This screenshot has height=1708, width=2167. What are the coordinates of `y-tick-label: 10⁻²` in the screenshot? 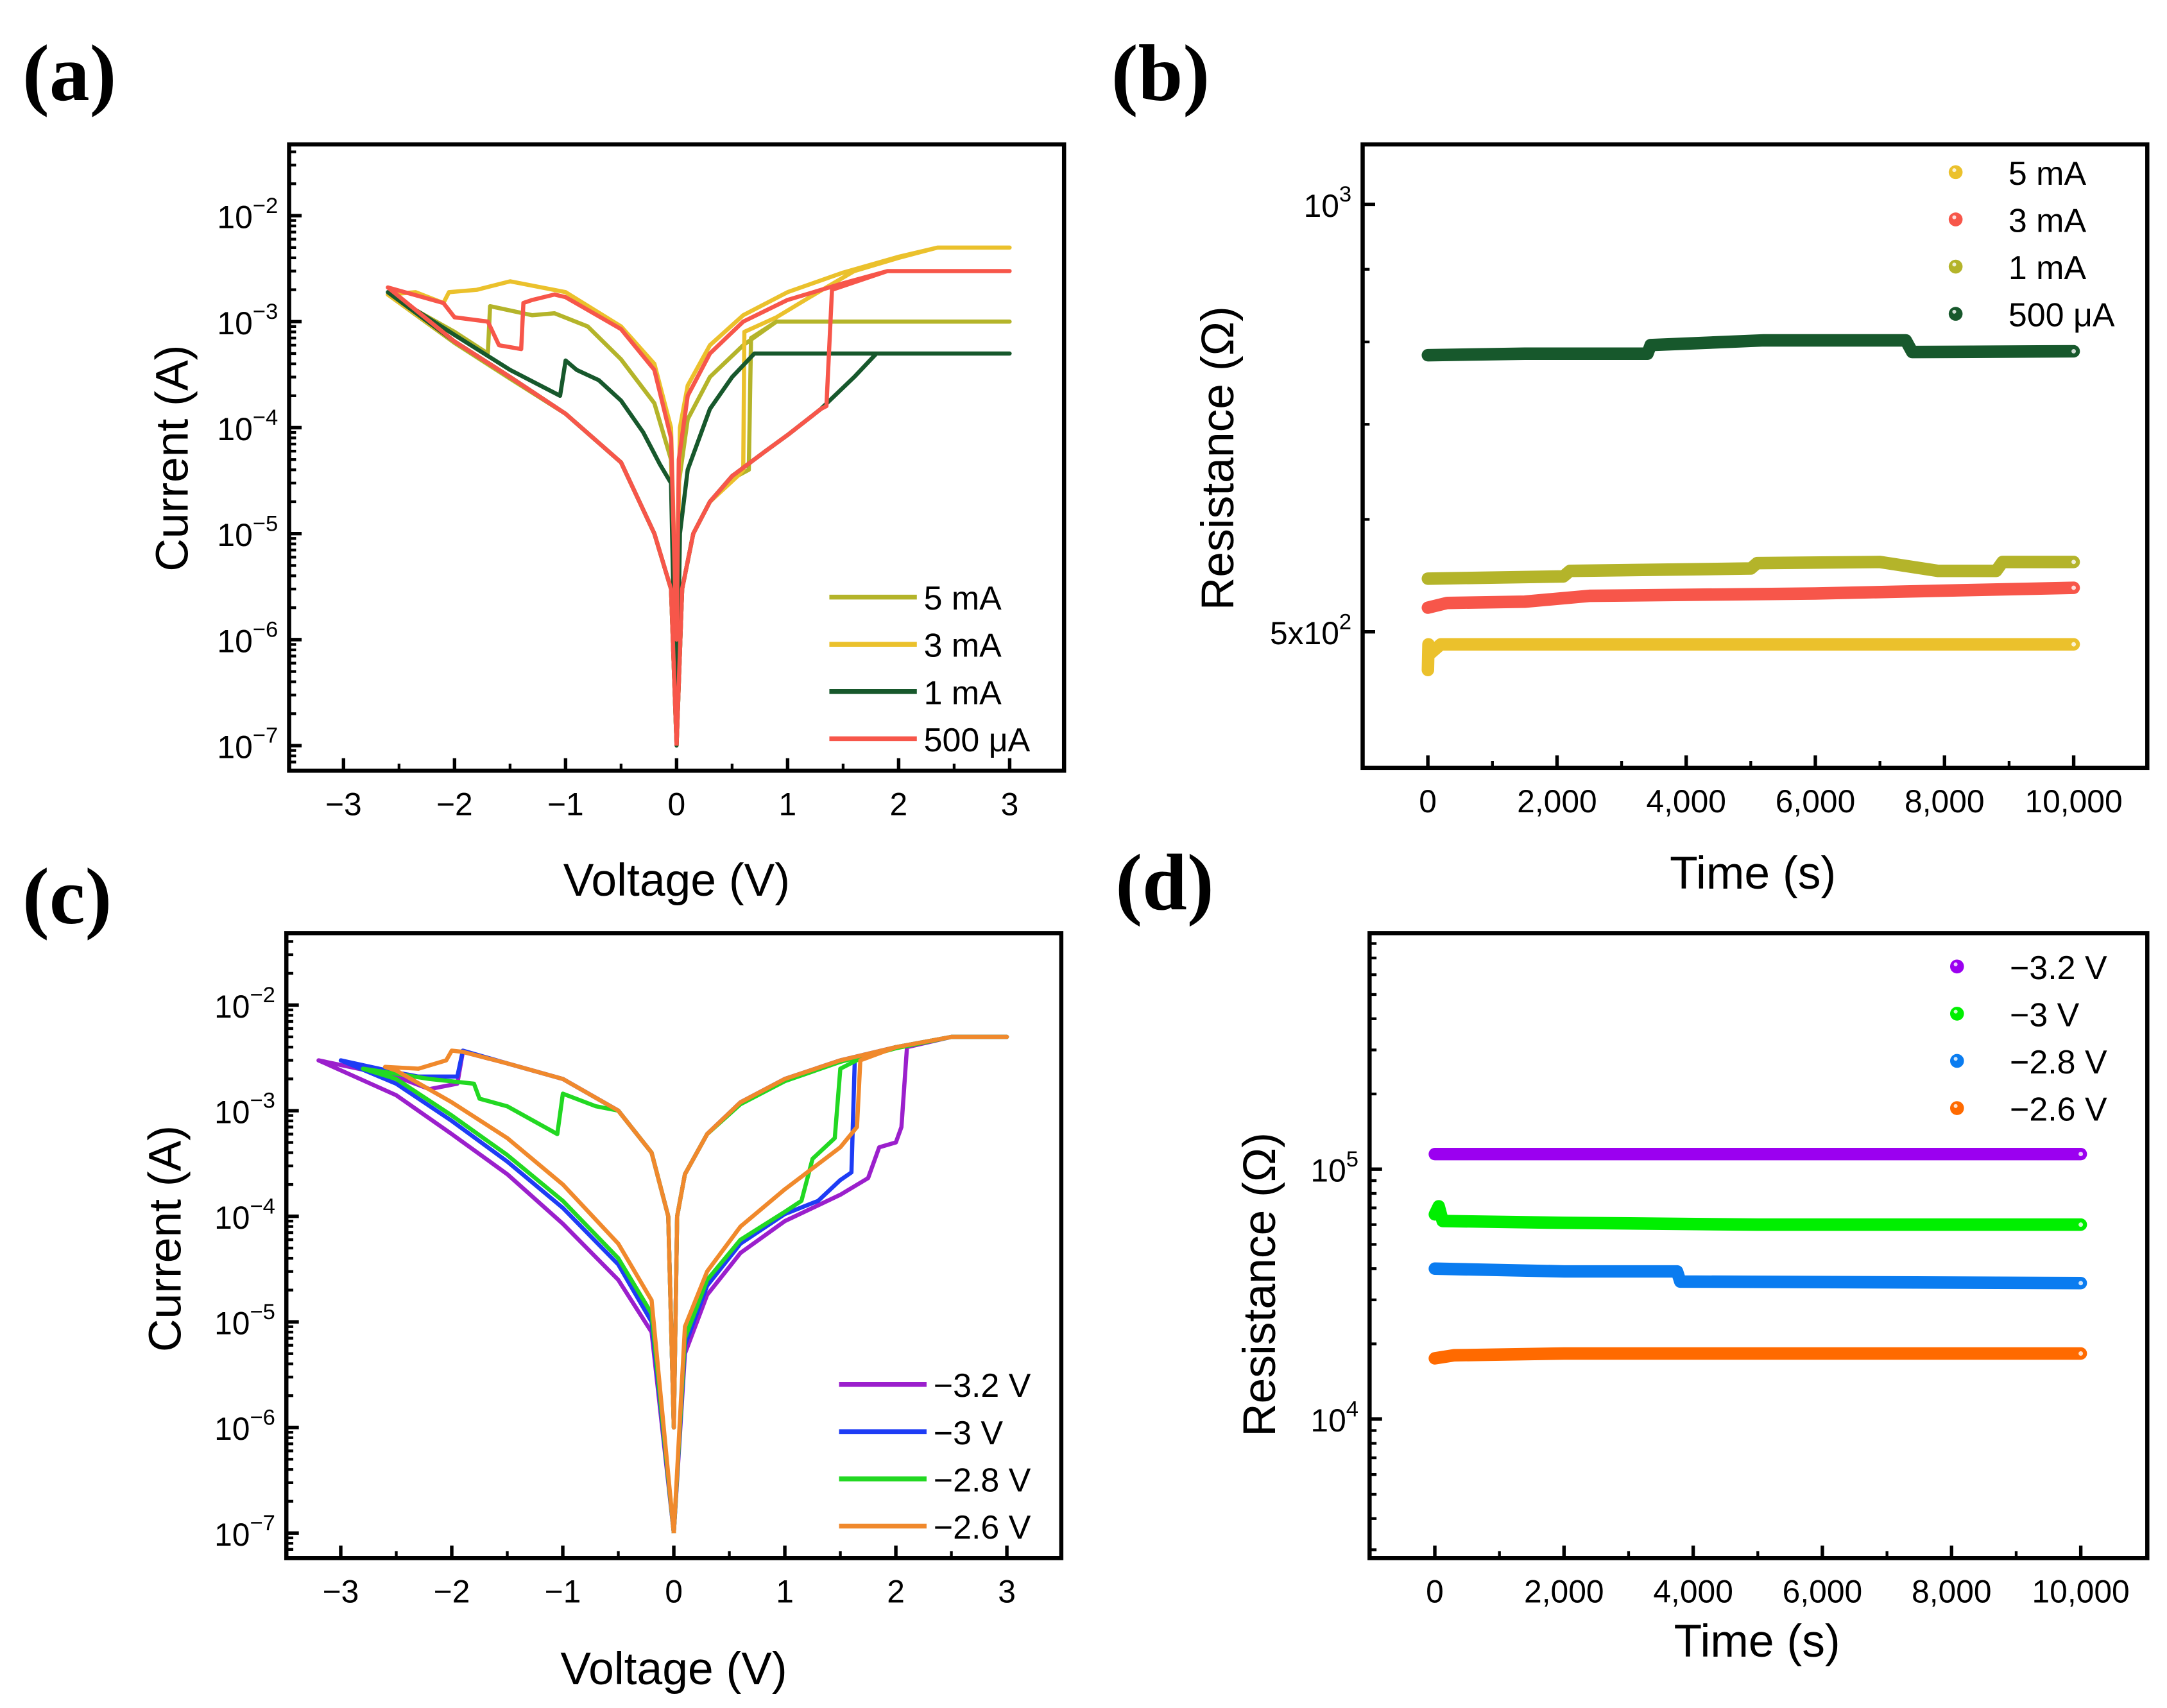 It's located at (247, 215).